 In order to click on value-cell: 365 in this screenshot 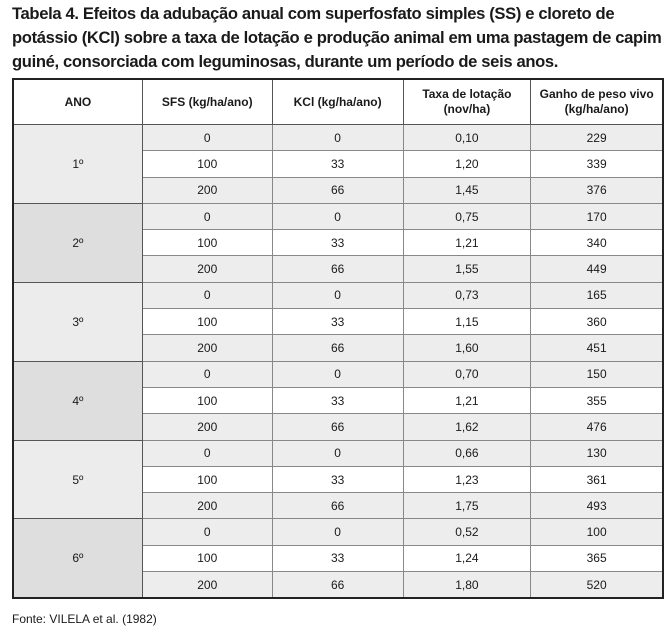, I will do `click(597, 558)`.